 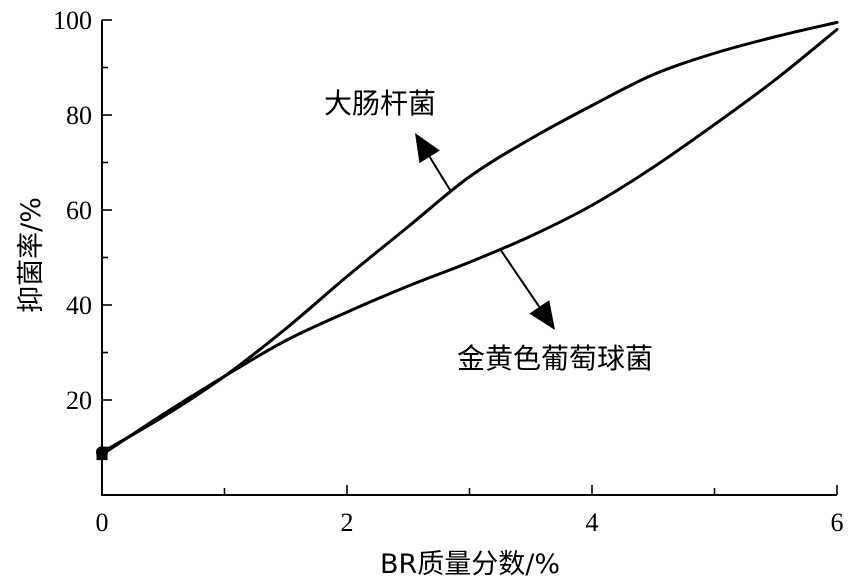 I want to click on x-tick-label: 4, so click(x=592, y=522).